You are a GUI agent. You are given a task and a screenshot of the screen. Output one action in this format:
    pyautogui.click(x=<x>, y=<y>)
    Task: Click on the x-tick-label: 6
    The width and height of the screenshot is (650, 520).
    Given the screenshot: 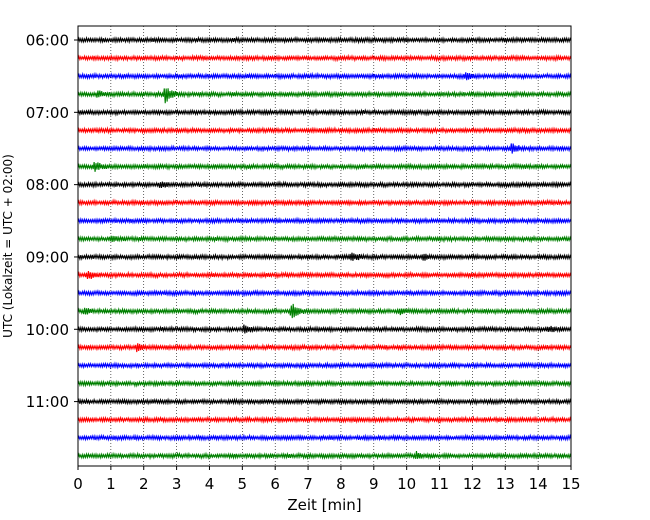 What is the action you would take?
    pyautogui.click(x=275, y=484)
    